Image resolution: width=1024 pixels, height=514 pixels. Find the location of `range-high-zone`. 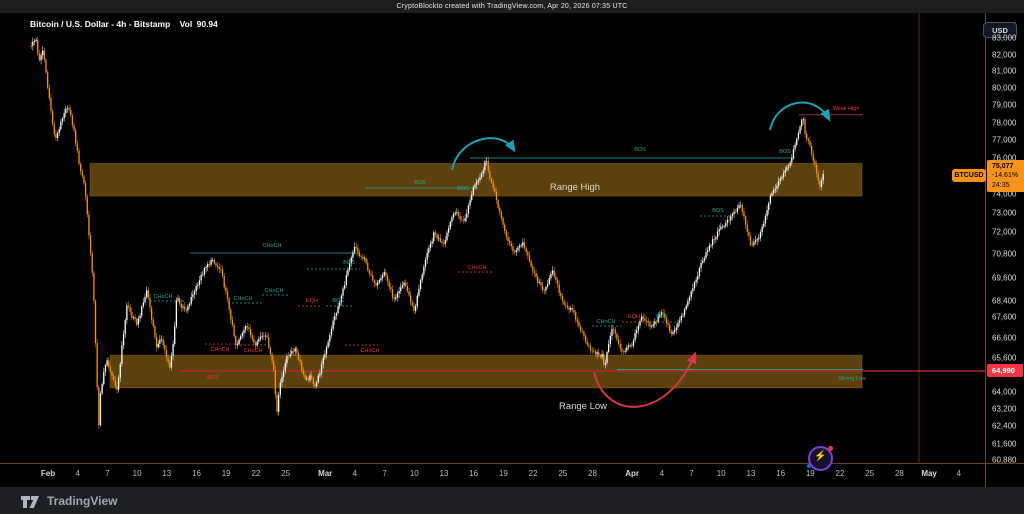

range-high-zone is located at coordinates (476, 179).